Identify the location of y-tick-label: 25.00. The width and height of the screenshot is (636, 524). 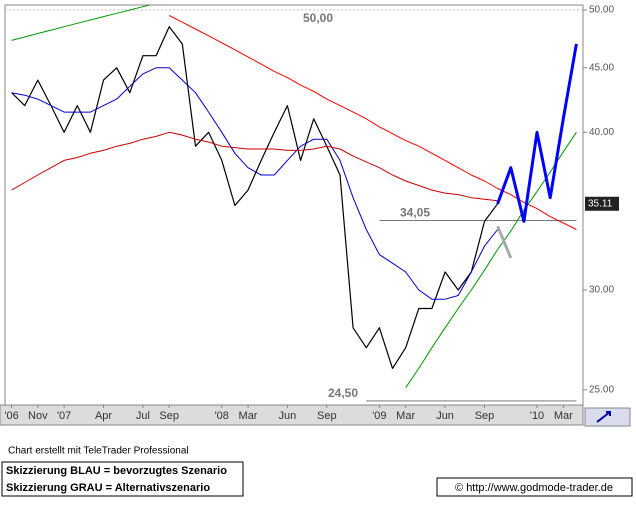
(601, 390).